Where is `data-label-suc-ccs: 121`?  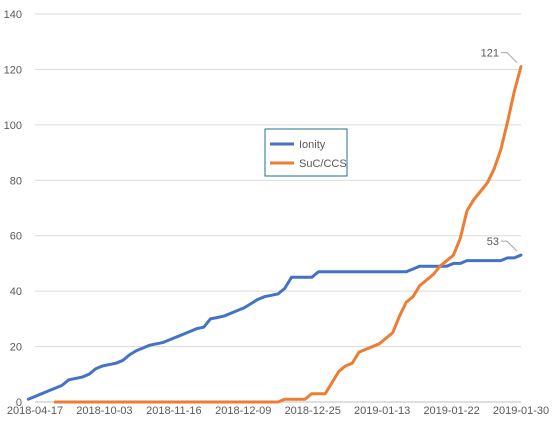 data-label-suc-ccs: 121 is located at coordinates (490, 54).